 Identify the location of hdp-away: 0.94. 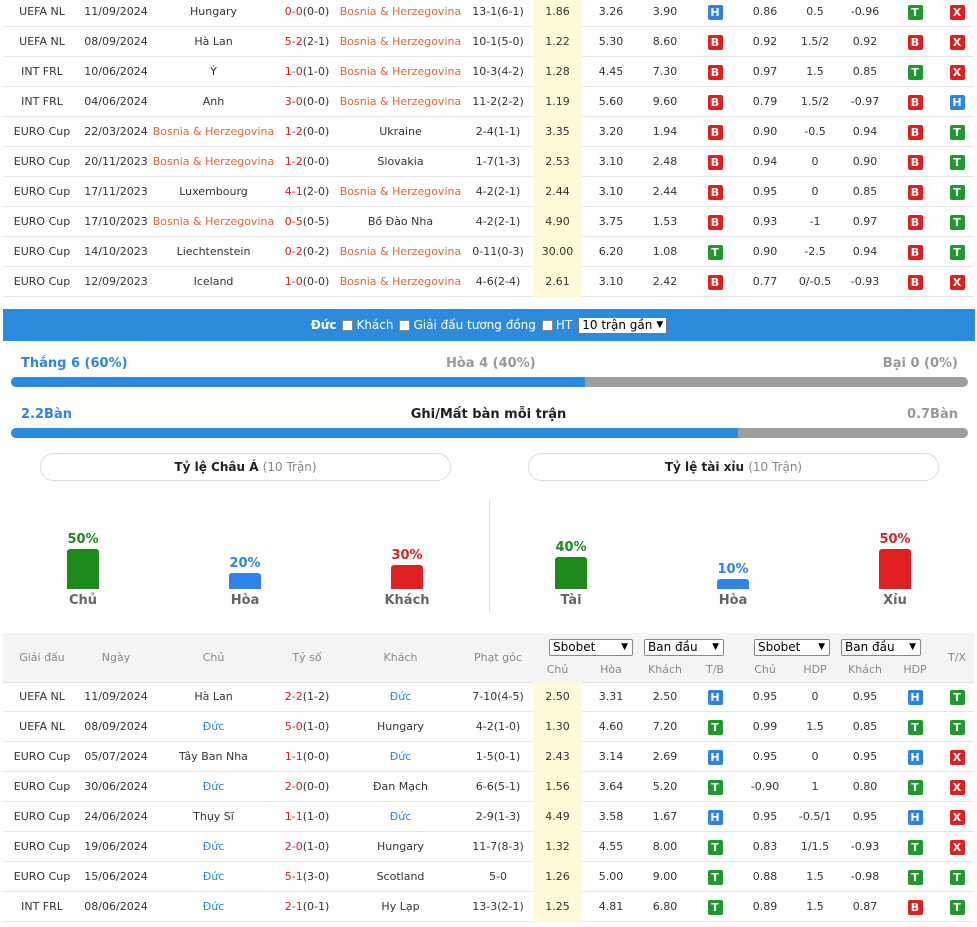
(865, 131).